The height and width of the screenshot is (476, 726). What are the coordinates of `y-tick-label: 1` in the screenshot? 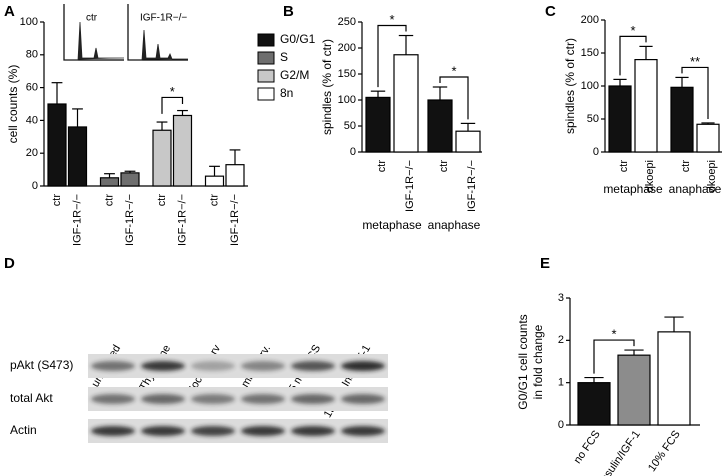 It's located at (561, 383).